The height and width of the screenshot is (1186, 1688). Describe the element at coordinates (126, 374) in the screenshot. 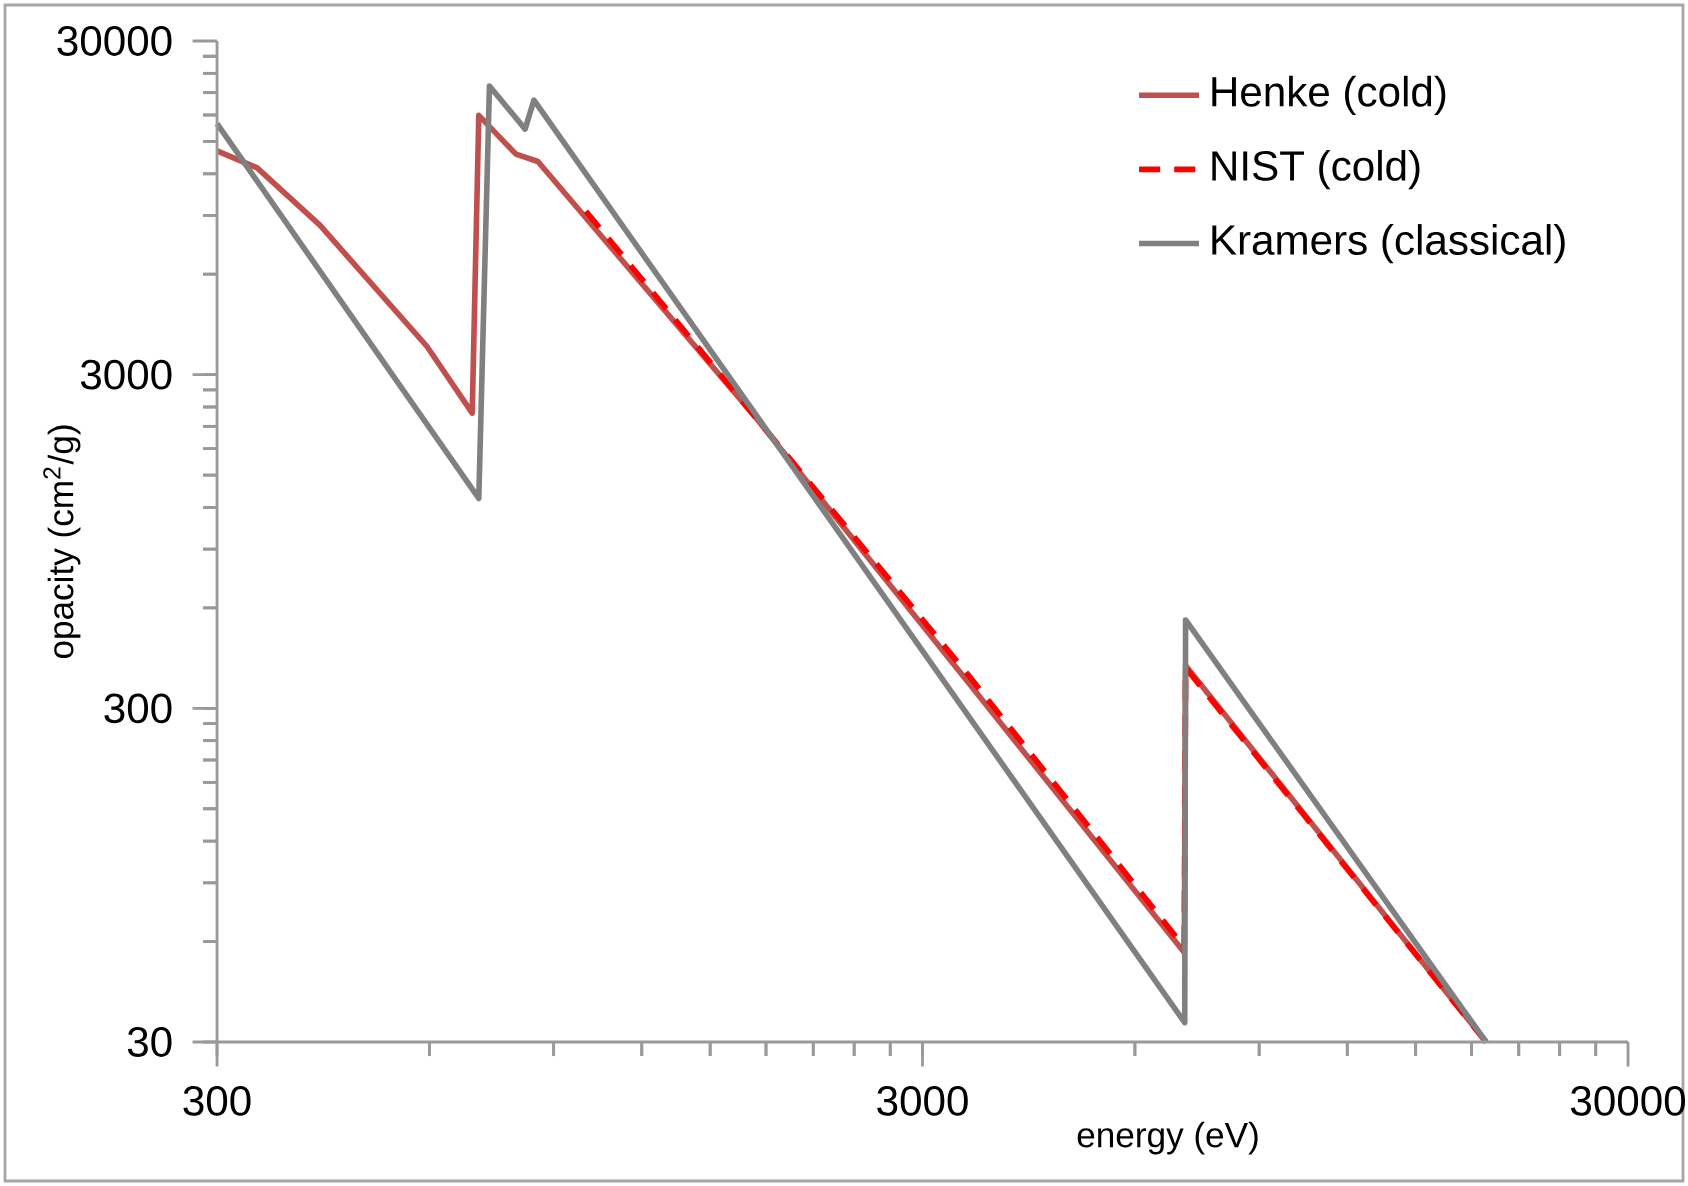

I see `y-tick-label: 3000` at that location.